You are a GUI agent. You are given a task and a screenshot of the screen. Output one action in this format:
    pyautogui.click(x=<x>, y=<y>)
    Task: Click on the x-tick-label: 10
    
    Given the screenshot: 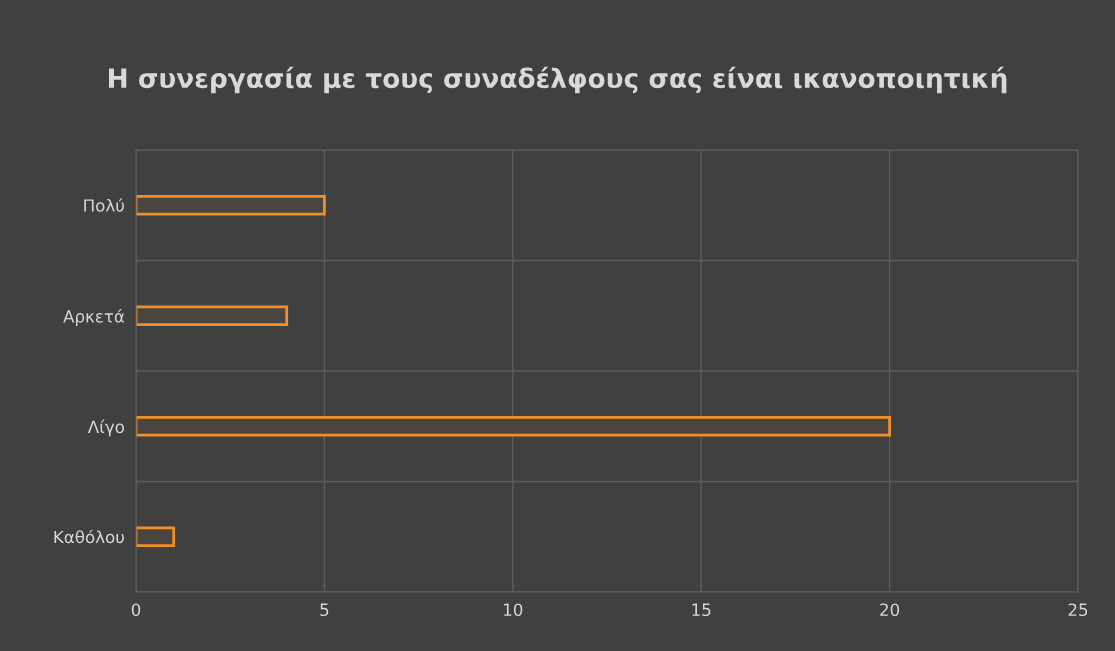 What is the action you would take?
    pyautogui.click(x=513, y=610)
    